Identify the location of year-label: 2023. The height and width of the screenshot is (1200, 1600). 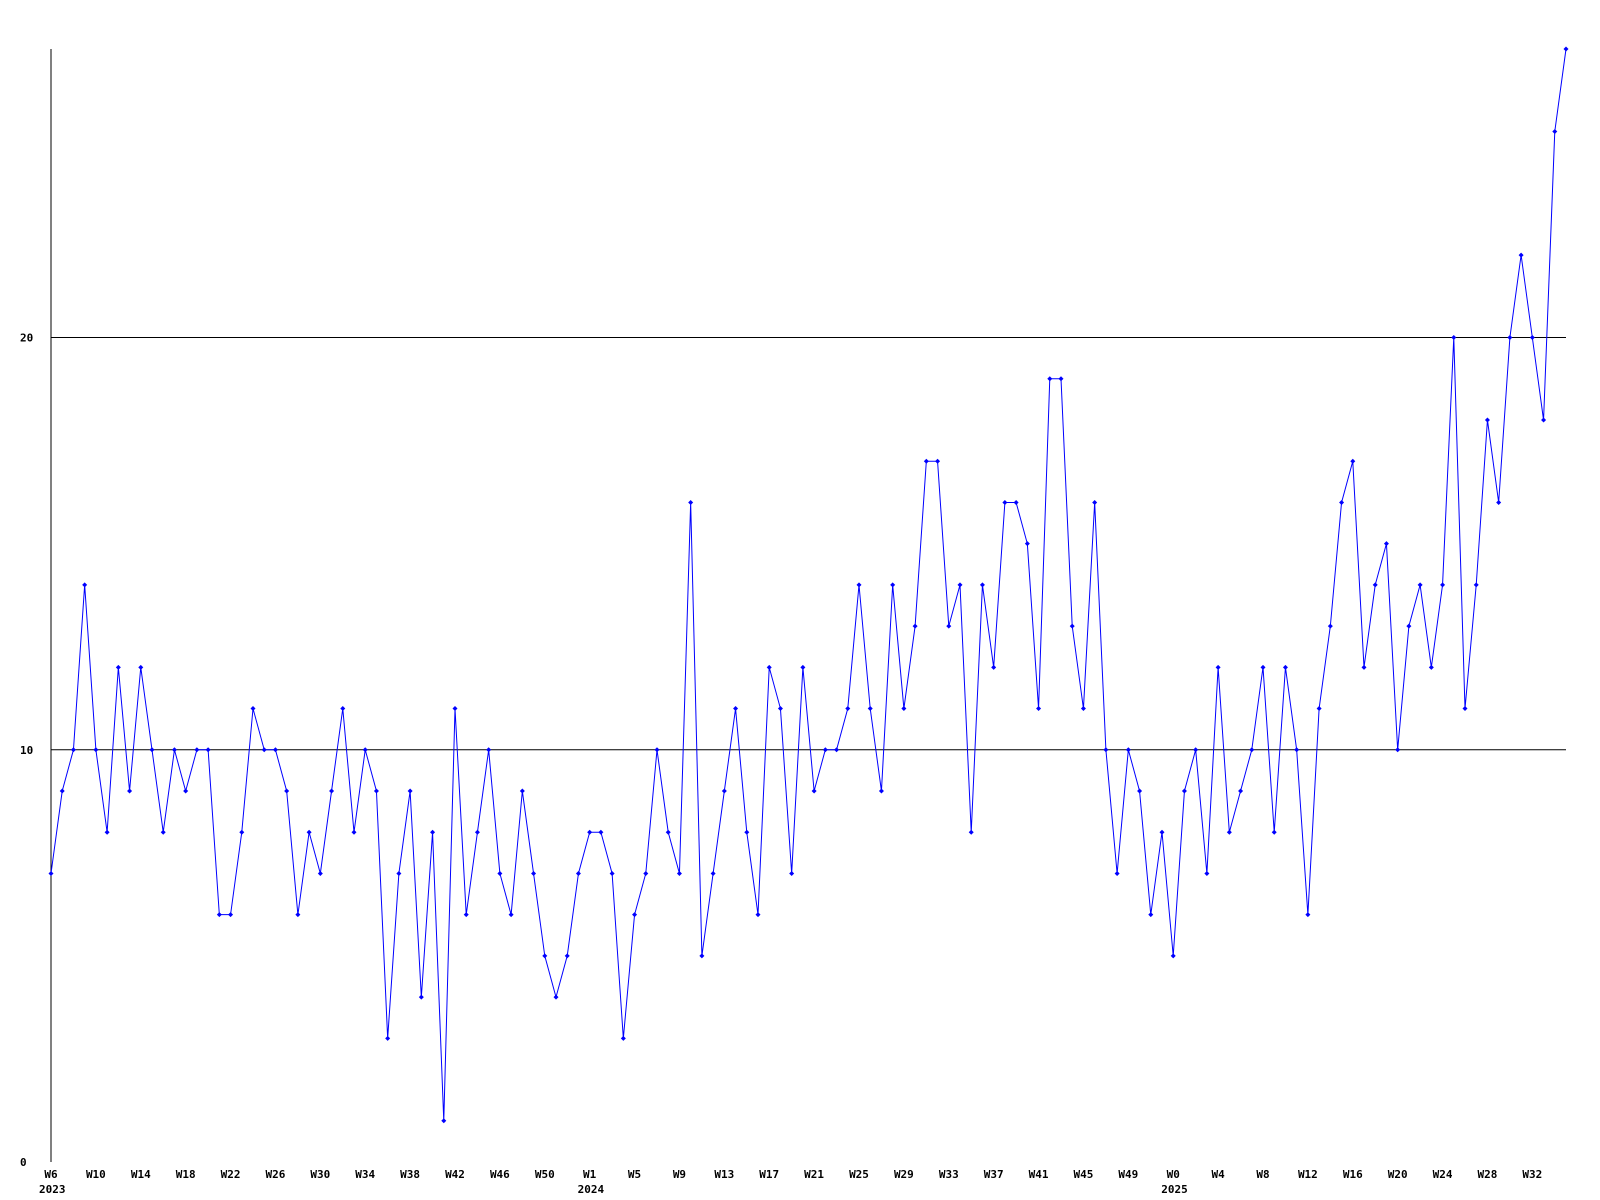
(52, 1189).